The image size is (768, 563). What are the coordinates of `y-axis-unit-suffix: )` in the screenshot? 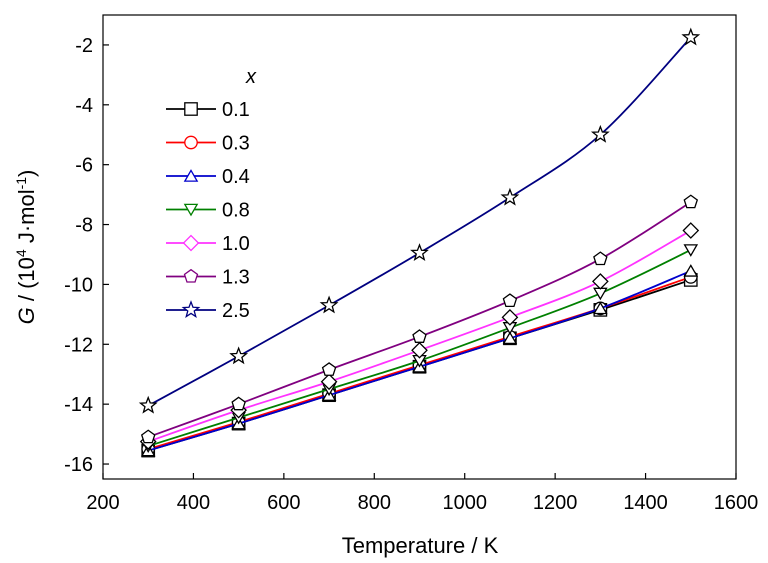 It's located at (26, 173).